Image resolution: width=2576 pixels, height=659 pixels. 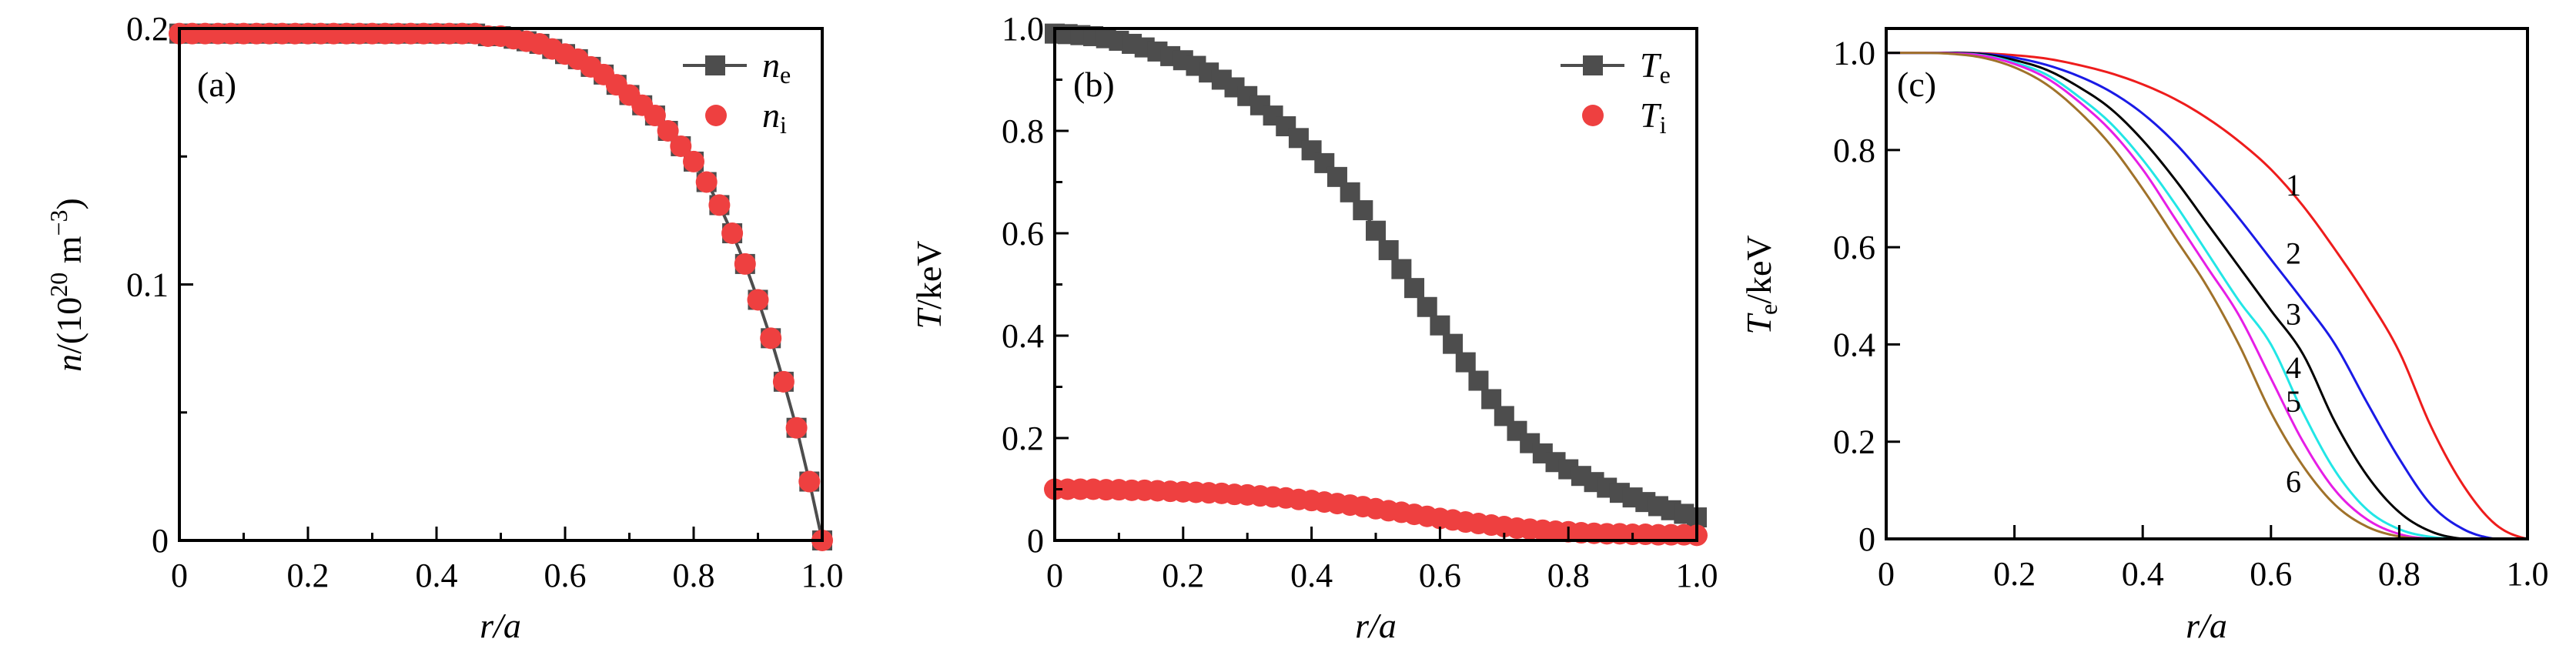 I want to click on legend-label-te: Te, so click(x=1655, y=67).